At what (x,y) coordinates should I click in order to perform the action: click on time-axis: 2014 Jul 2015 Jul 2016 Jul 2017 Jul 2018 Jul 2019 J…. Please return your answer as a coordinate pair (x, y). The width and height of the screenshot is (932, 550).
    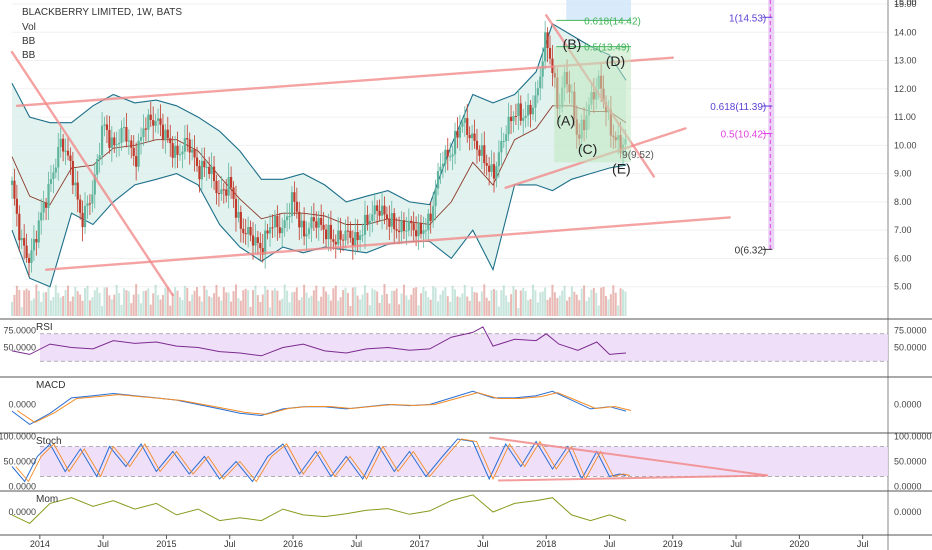
    Looking at the image, I should click on (466, 541).